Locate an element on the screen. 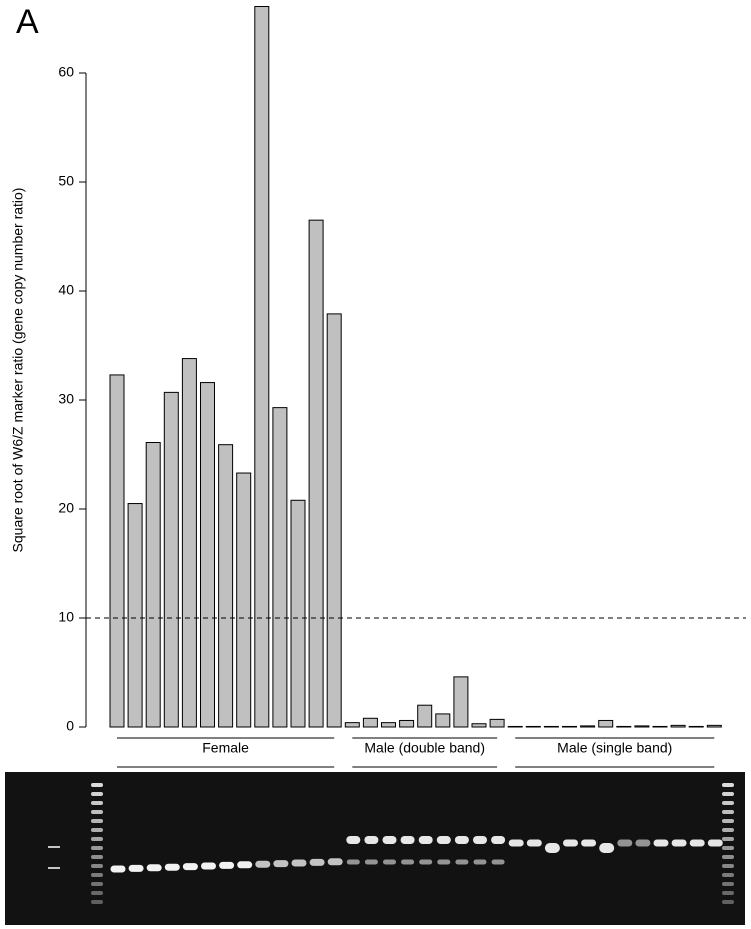 The height and width of the screenshot is (929, 751). y-tick-label: 60 is located at coordinates (66, 72).